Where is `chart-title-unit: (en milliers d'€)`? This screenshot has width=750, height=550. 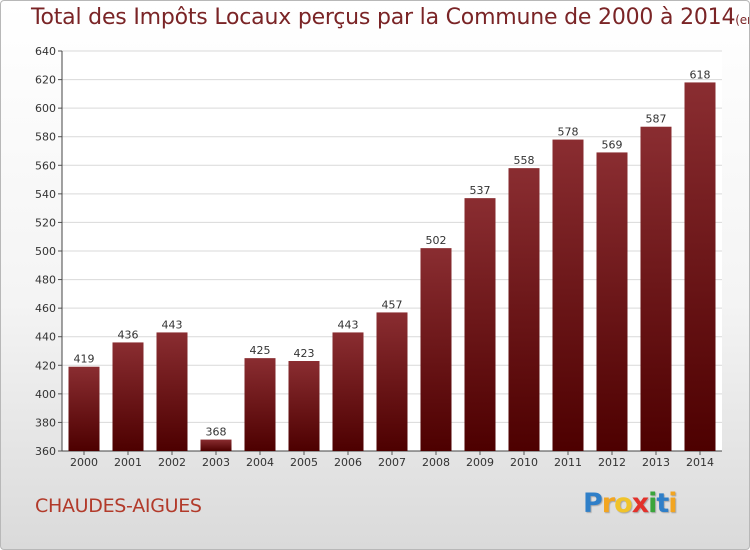 chart-title-unit: (en milliers d'€) is located at coordinates (742, 20).